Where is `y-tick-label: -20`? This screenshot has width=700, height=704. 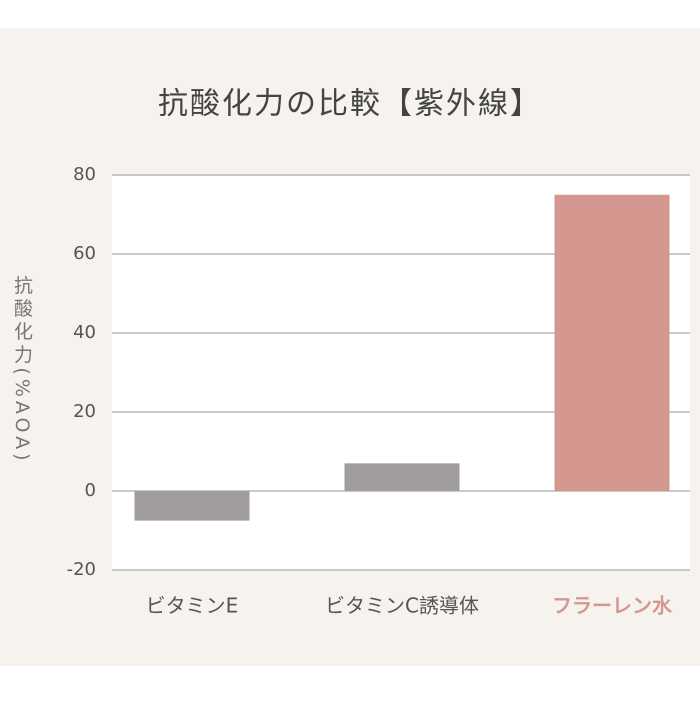
y-tick-label: -20 is located at coordinates (81, 569).